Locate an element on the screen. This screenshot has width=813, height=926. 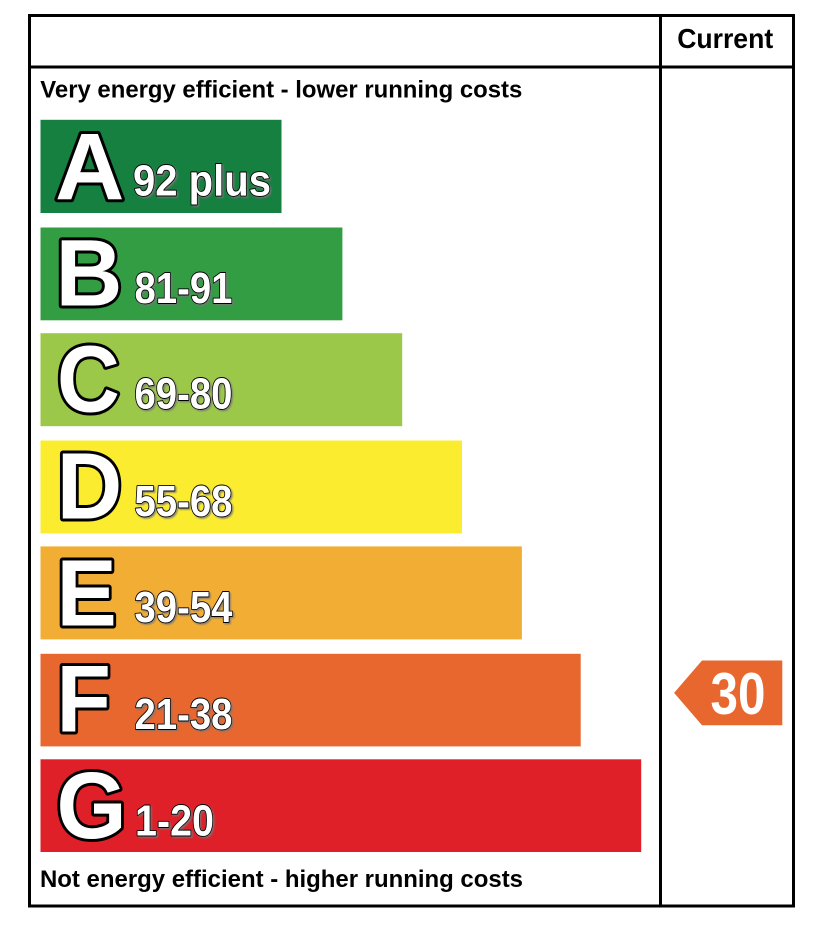
svg-text: 39-54 is located at coordinates (184, 607).